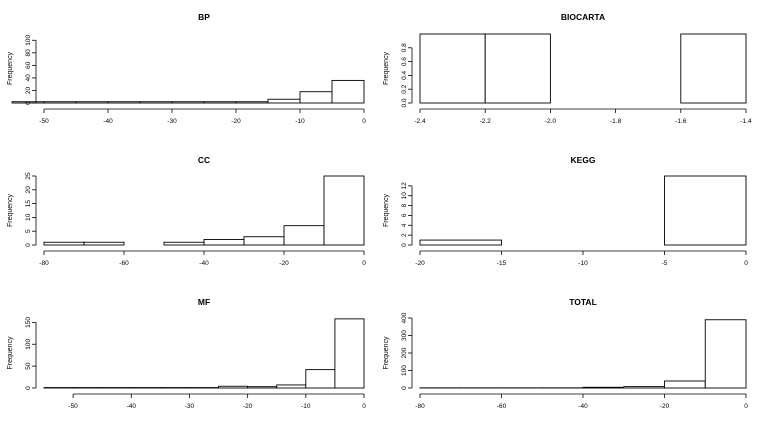  Describe the element at coordinates (28, 231) in the screenshot. I see `y-tick-label: 5` at that location.